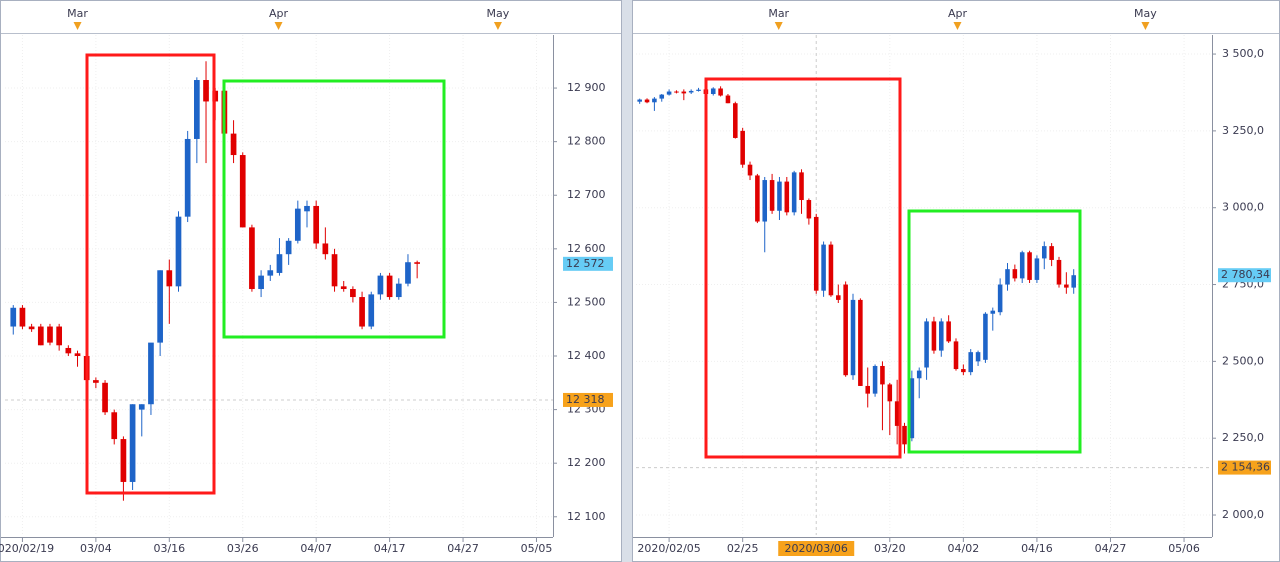 This screenshot has width=1280, height=562. What do you see at coordinates (1243, 53) in the screenshot?
I see `y-tick-label: 3 500,0` at bounding box center [1243, 53].